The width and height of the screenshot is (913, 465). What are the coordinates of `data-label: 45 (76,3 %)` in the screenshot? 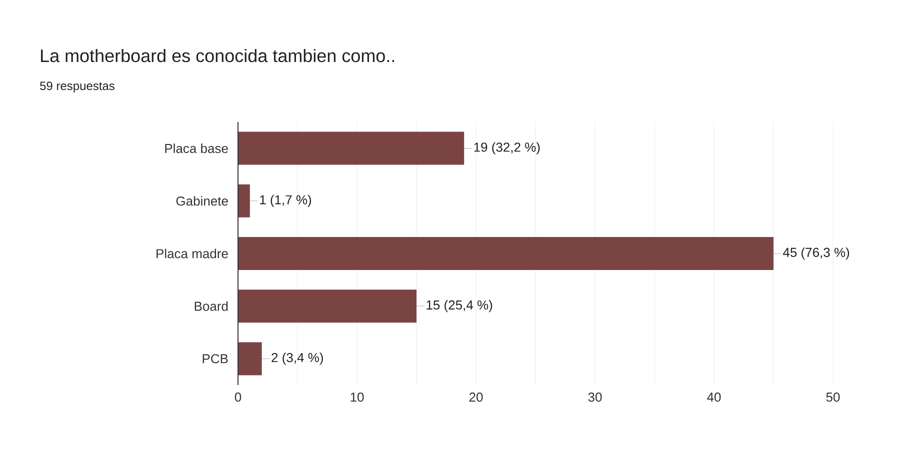 It's located at (816, 253).